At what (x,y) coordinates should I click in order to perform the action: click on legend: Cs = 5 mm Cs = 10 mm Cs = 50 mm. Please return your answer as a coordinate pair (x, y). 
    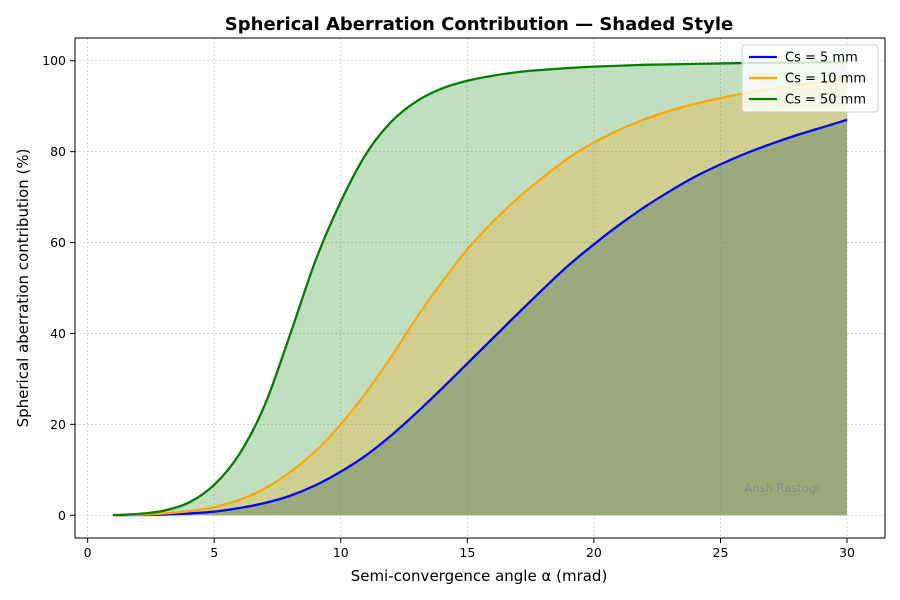
    Looking at the image, I should click on (810, 78).